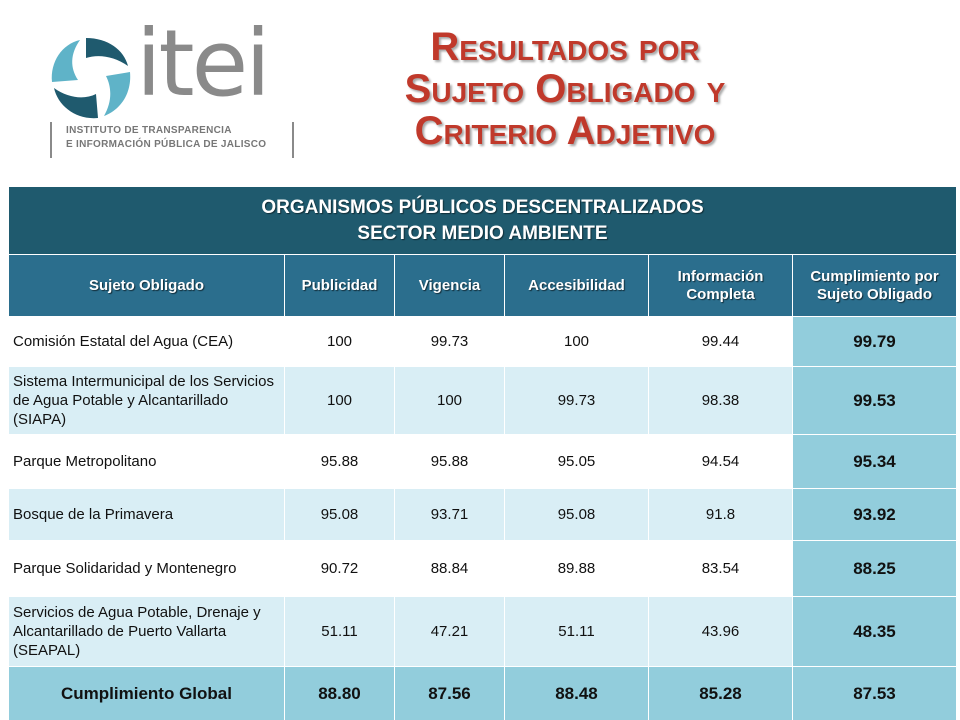 This screenshot has width=960, height=720. Describe the element at coordinates (449, 693) in the screenshot. I see `footer-vigencia: 87.56` at that location.